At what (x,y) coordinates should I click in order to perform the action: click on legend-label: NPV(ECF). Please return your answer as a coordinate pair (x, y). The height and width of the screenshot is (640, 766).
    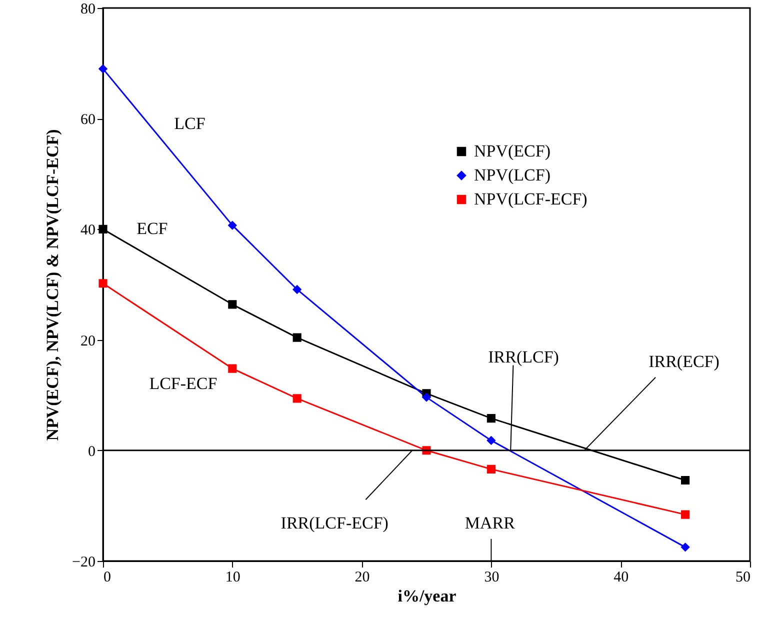
    Looking at the image, I should click on (512, 151).